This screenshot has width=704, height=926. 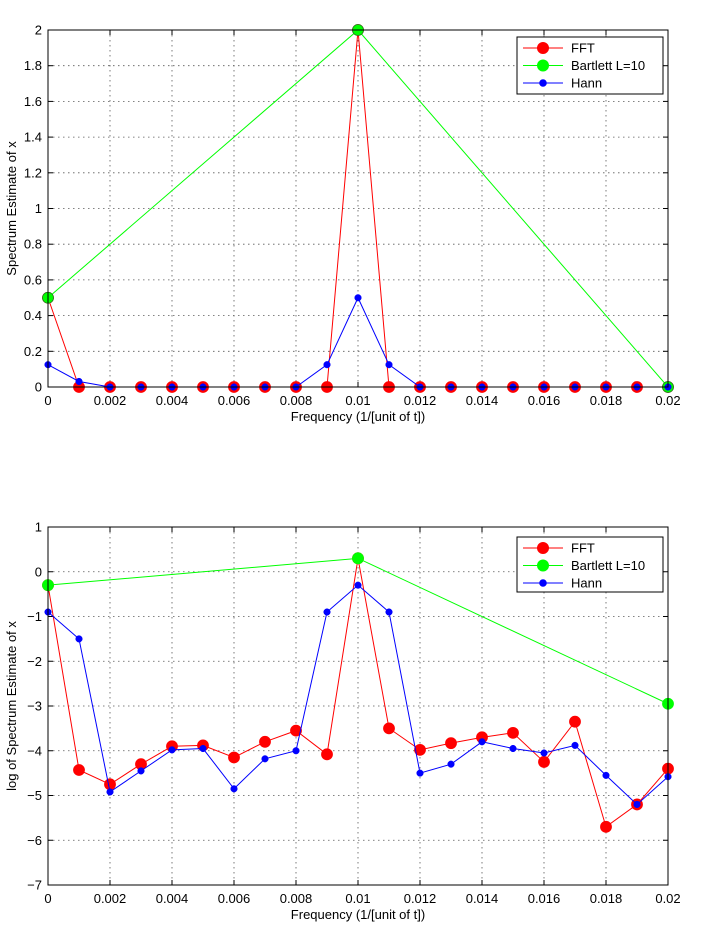 I want to click on y-tick-label: −4, so click(x=34, y=750).